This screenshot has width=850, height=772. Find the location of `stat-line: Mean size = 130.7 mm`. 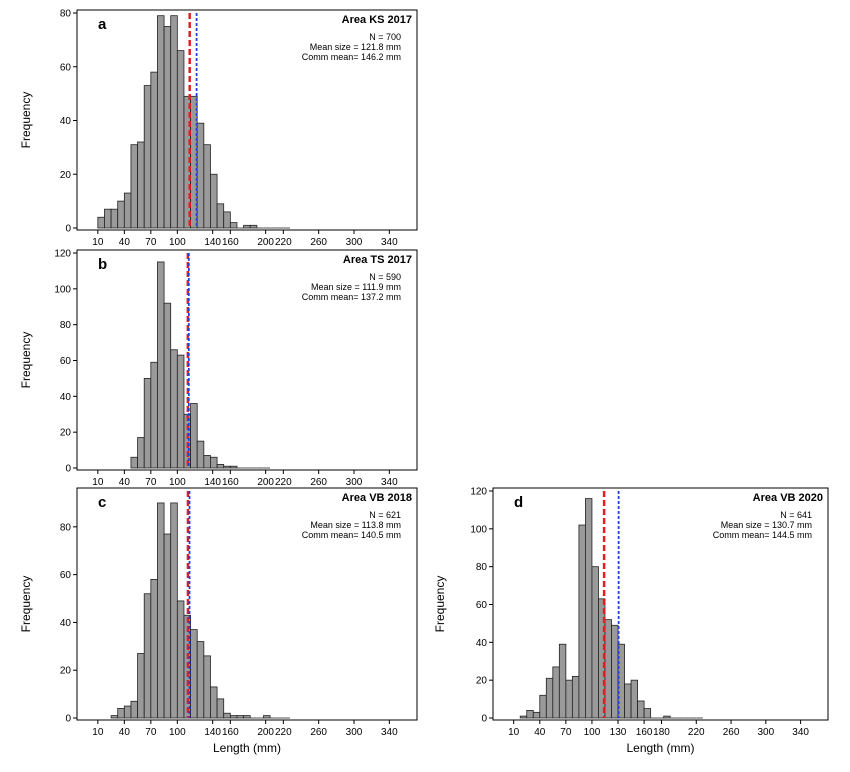

stat-line: Mean size = 130.7 mm is located at coordinates (766, 525).